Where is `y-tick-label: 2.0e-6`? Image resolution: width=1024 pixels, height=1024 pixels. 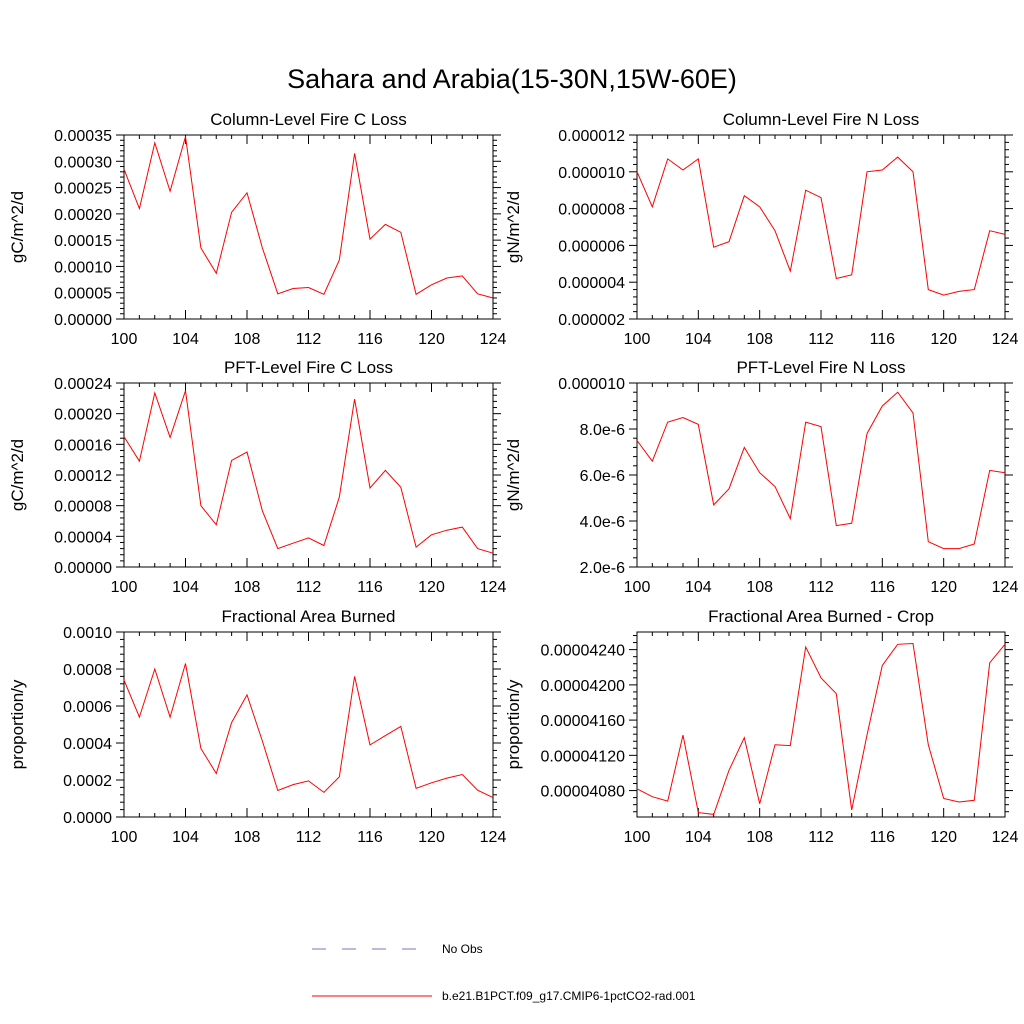 y-tick-label: 2.0e-6 is located at coordinates (602, 568).